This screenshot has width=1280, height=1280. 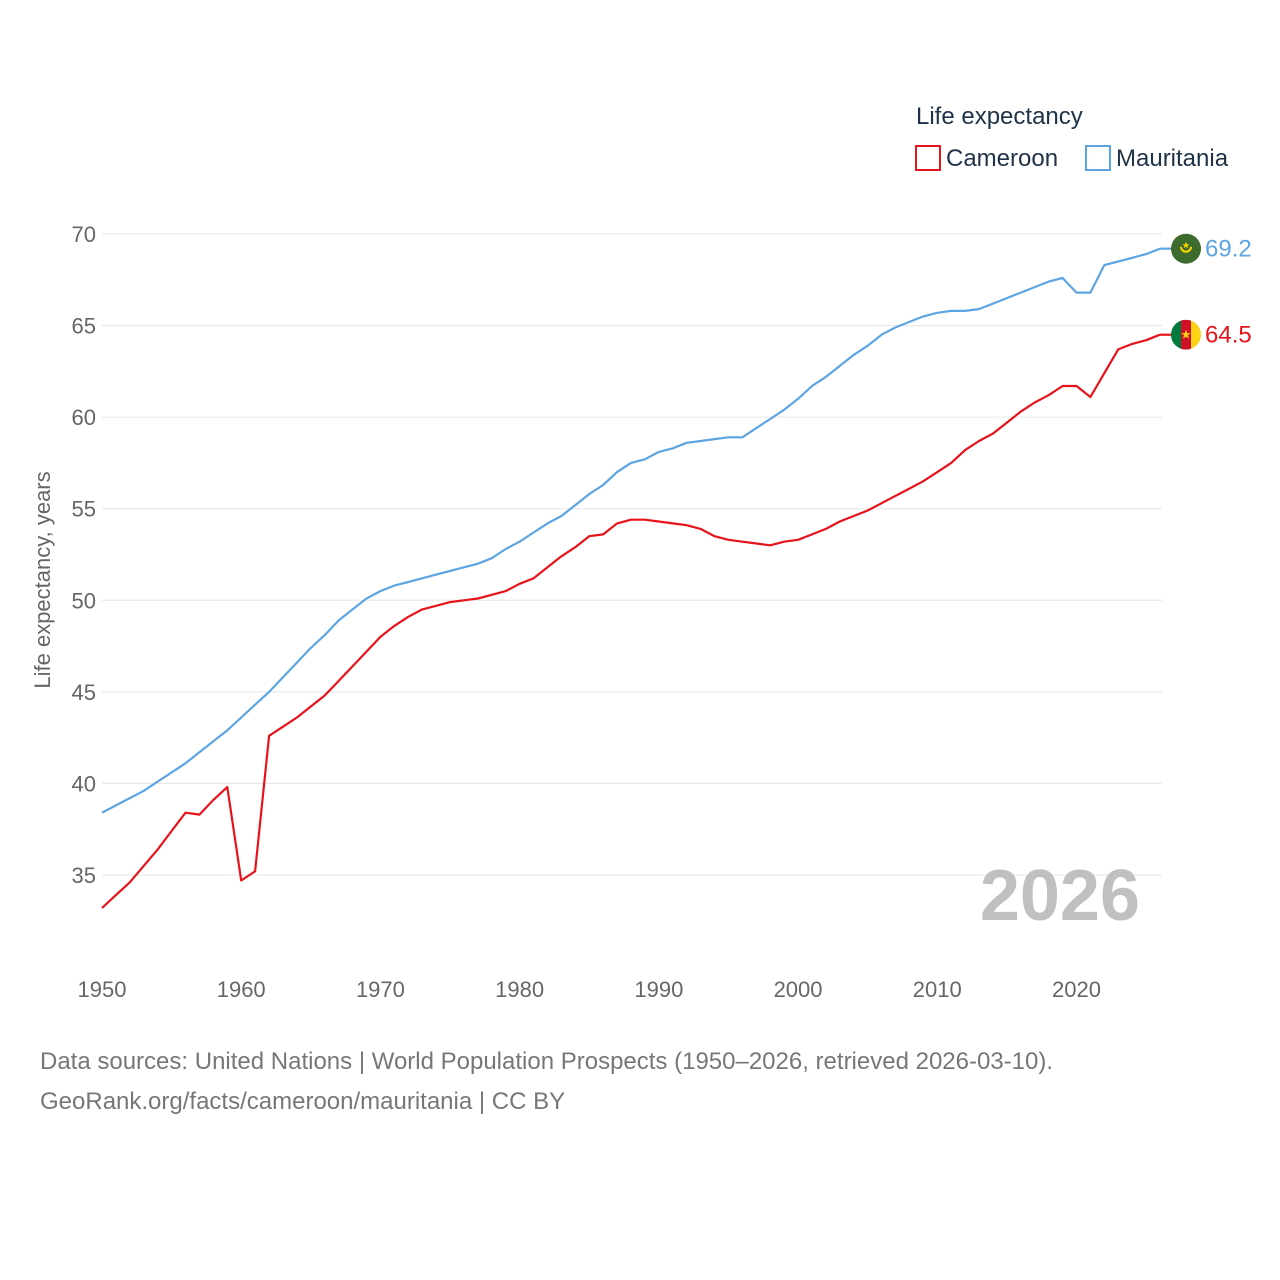 What do you see at coordinates (519, 989) in the screenshot?
I see `x-tick-label: 1980` at bounding box center [519, 989].